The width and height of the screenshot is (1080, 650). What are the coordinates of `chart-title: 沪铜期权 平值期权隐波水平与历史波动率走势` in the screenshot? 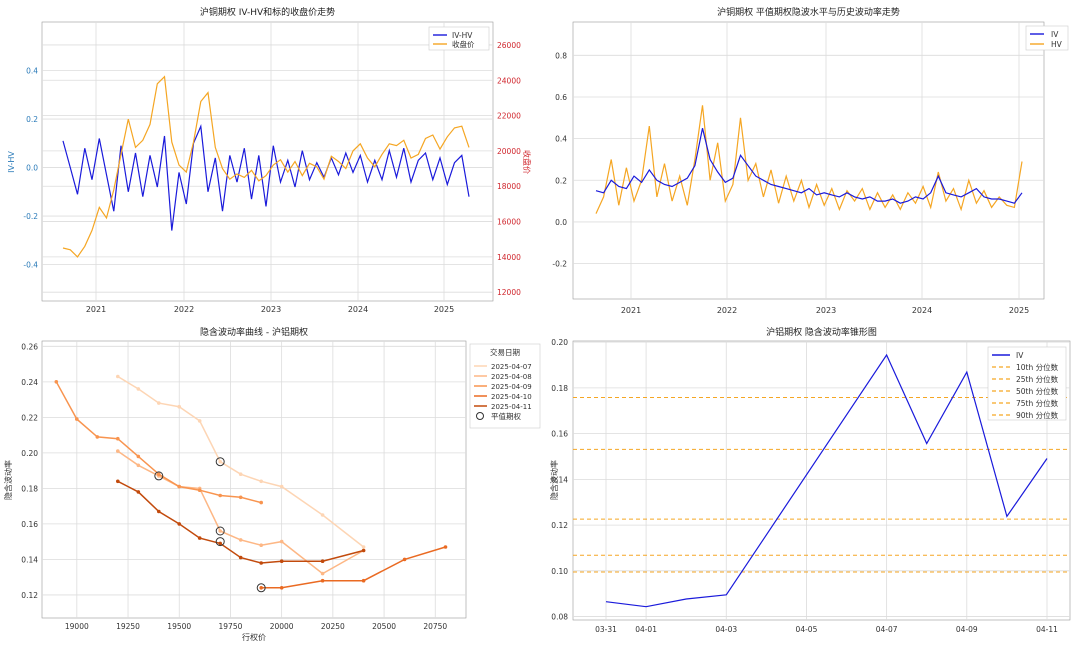 It's located at (808, 12).